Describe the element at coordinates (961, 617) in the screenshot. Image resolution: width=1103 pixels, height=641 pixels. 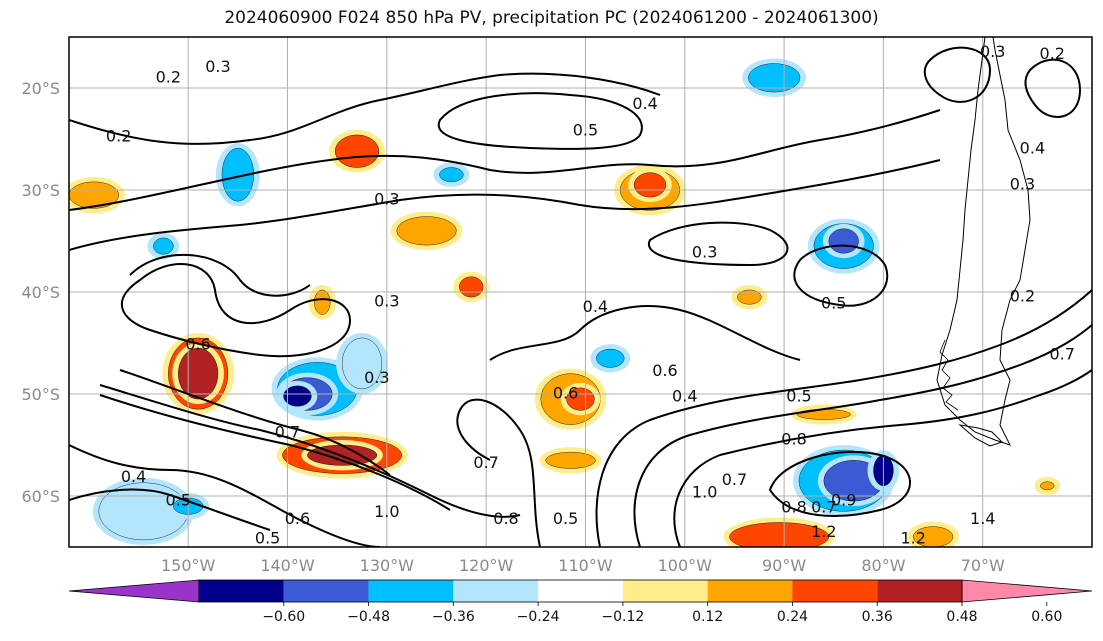
I see `colorbar-tick-label: 0.48` at that location.